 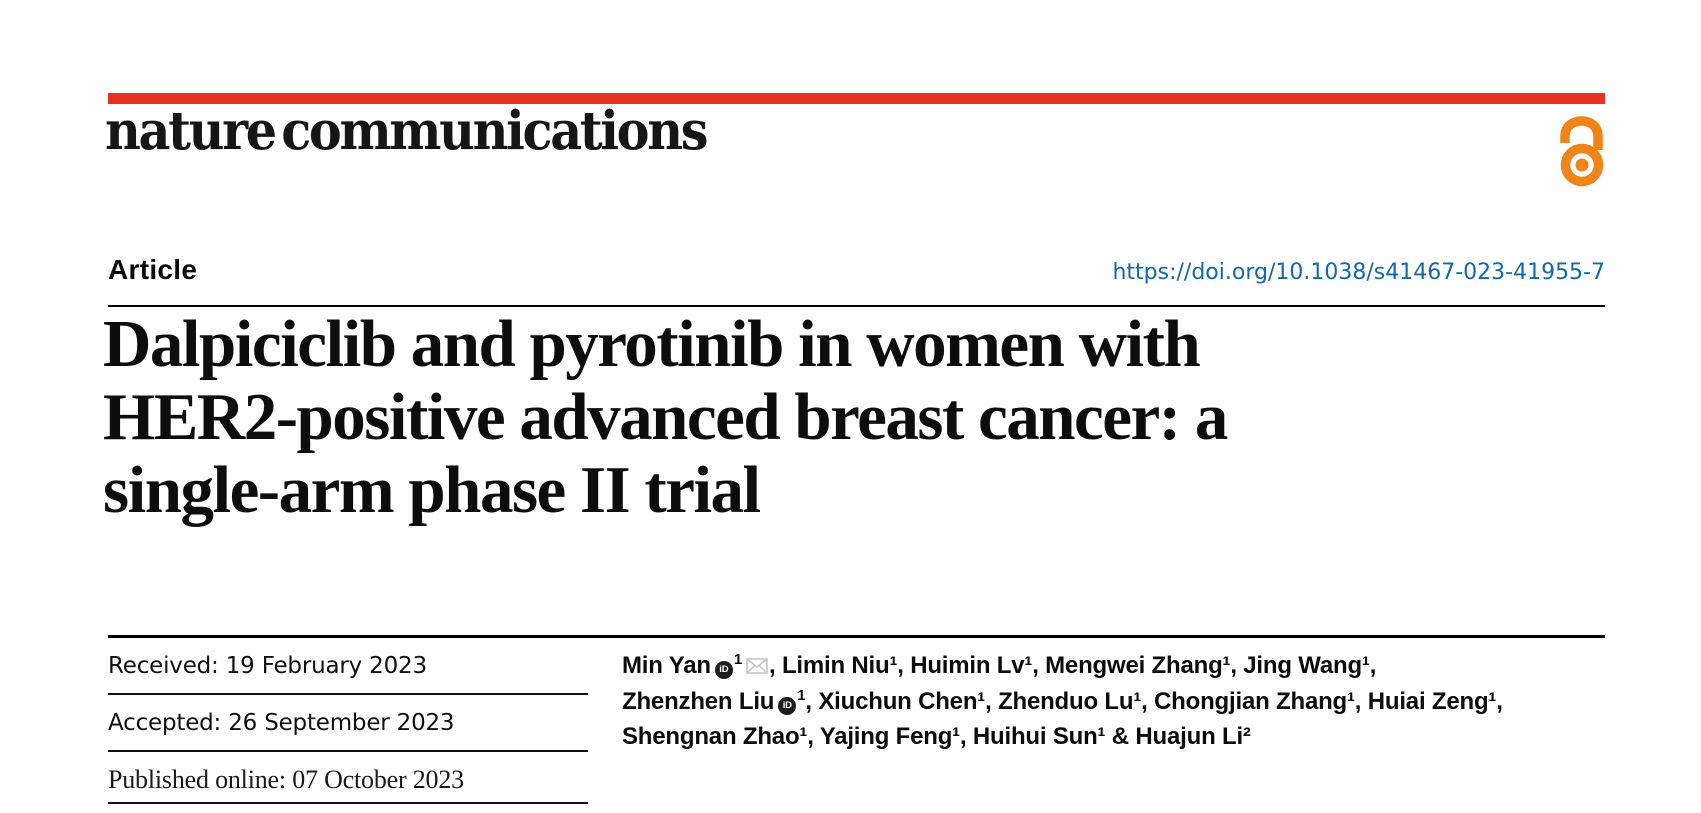 I want to click on received-date-row: Received: 19 February 2023, so click(x=348, y=666).